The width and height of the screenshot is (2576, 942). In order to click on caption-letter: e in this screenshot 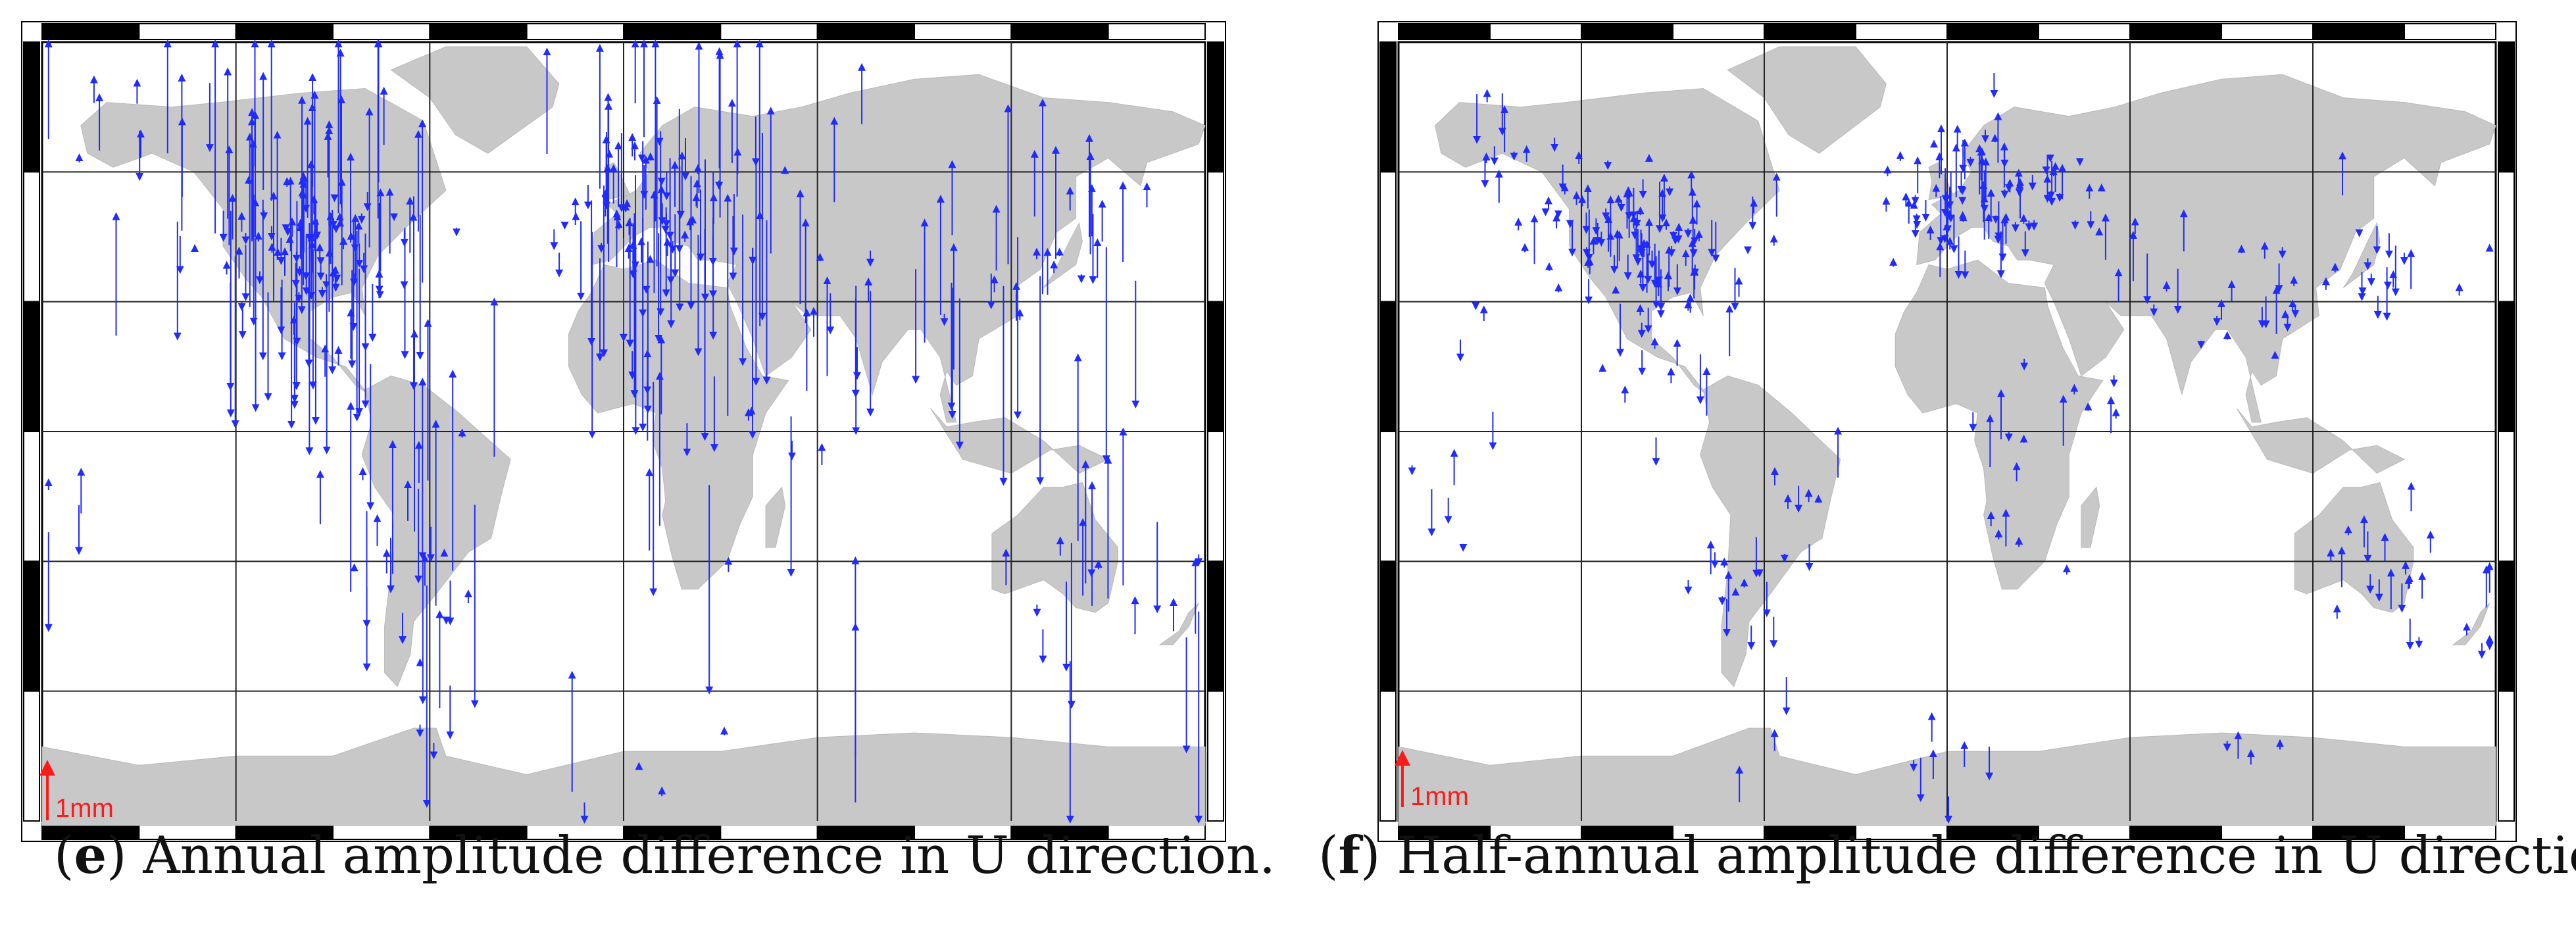, I will do `click(90, 855)`.